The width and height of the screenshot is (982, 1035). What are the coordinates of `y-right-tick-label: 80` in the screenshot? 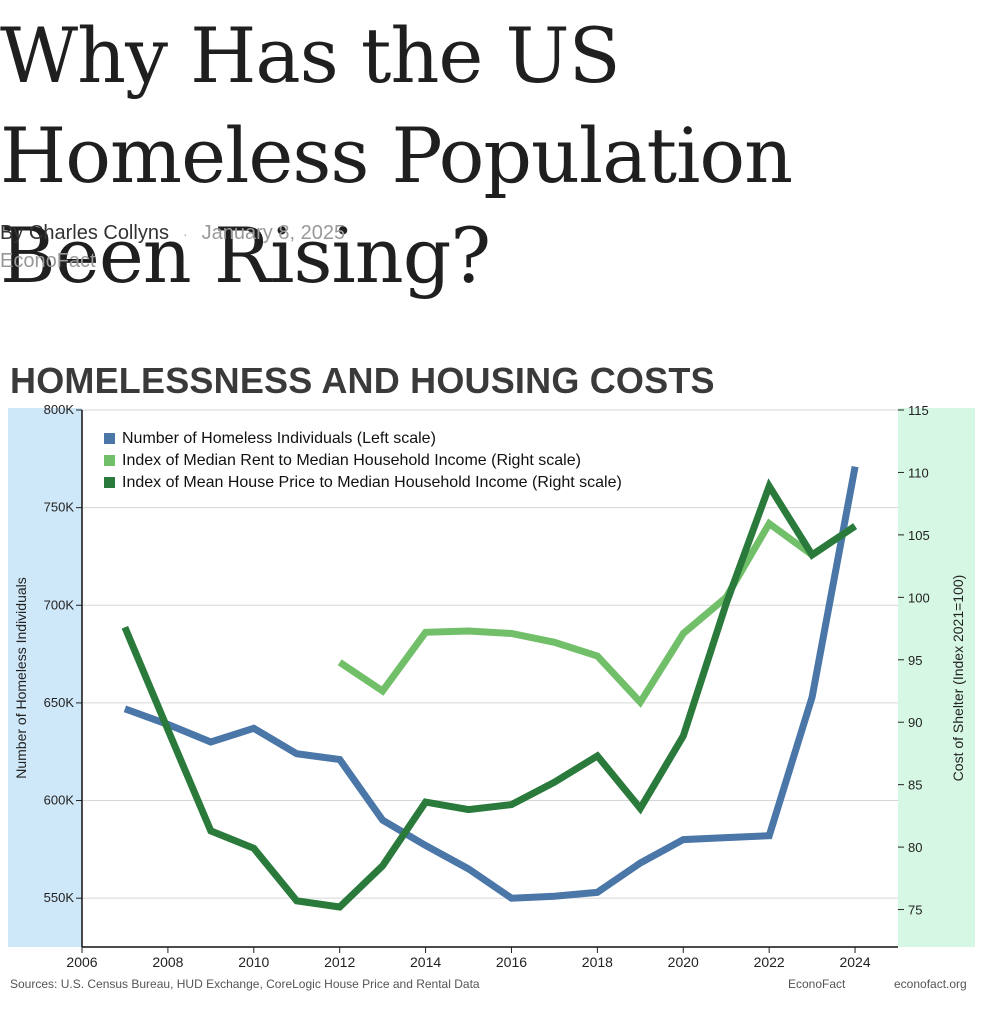 It's located at (915, 847).